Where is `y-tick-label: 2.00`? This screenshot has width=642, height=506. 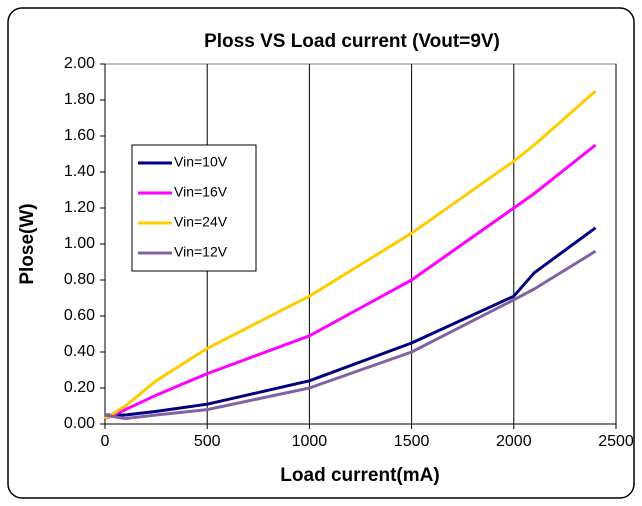 y-tick-label: 2.00 is located at coordinates (79, 63).